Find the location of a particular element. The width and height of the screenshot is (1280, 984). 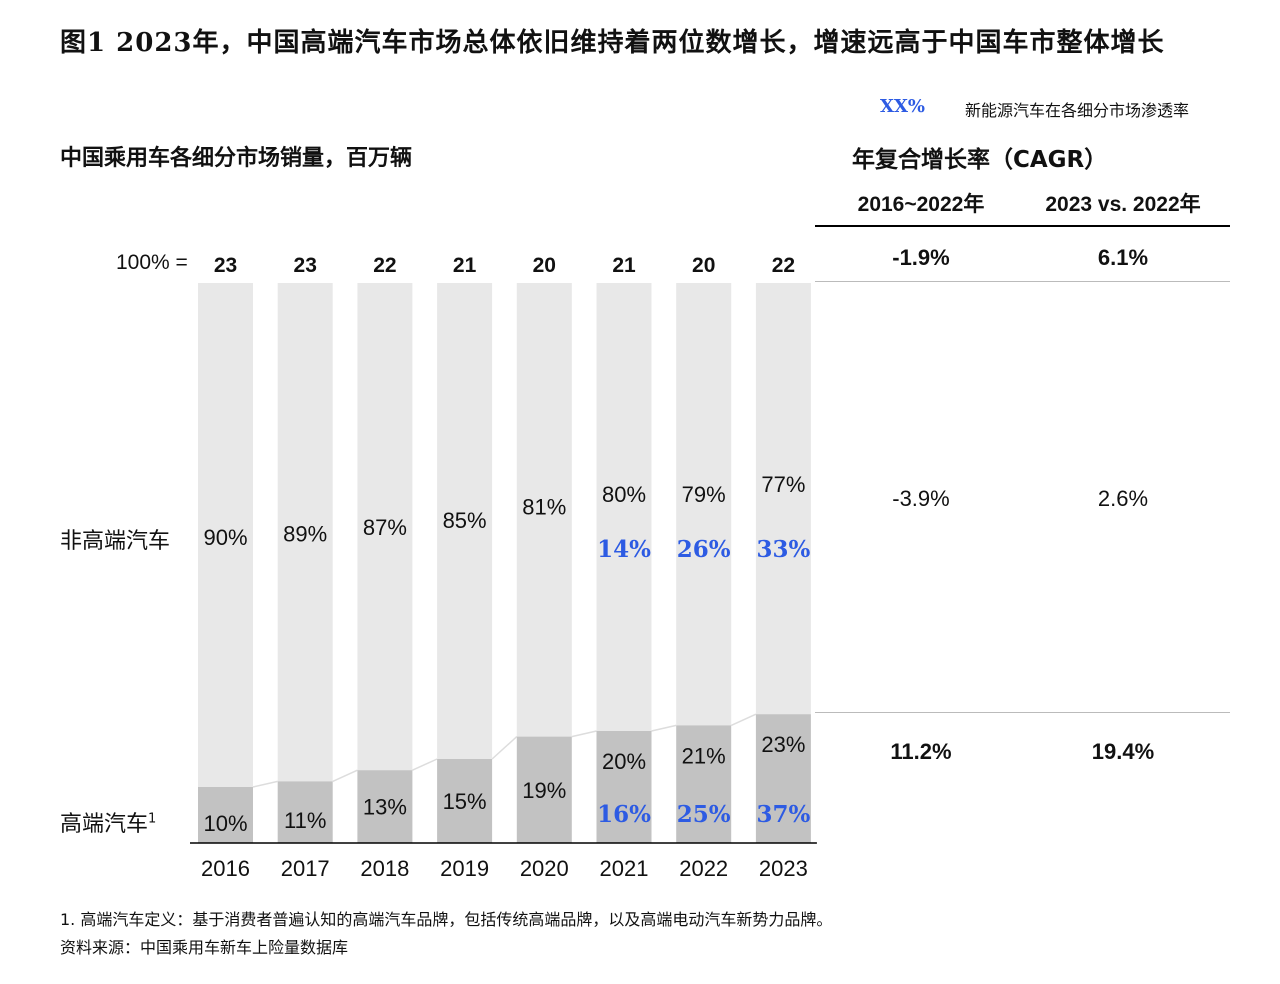

data-label-premium: 15% is located at coordinates (465, 801).